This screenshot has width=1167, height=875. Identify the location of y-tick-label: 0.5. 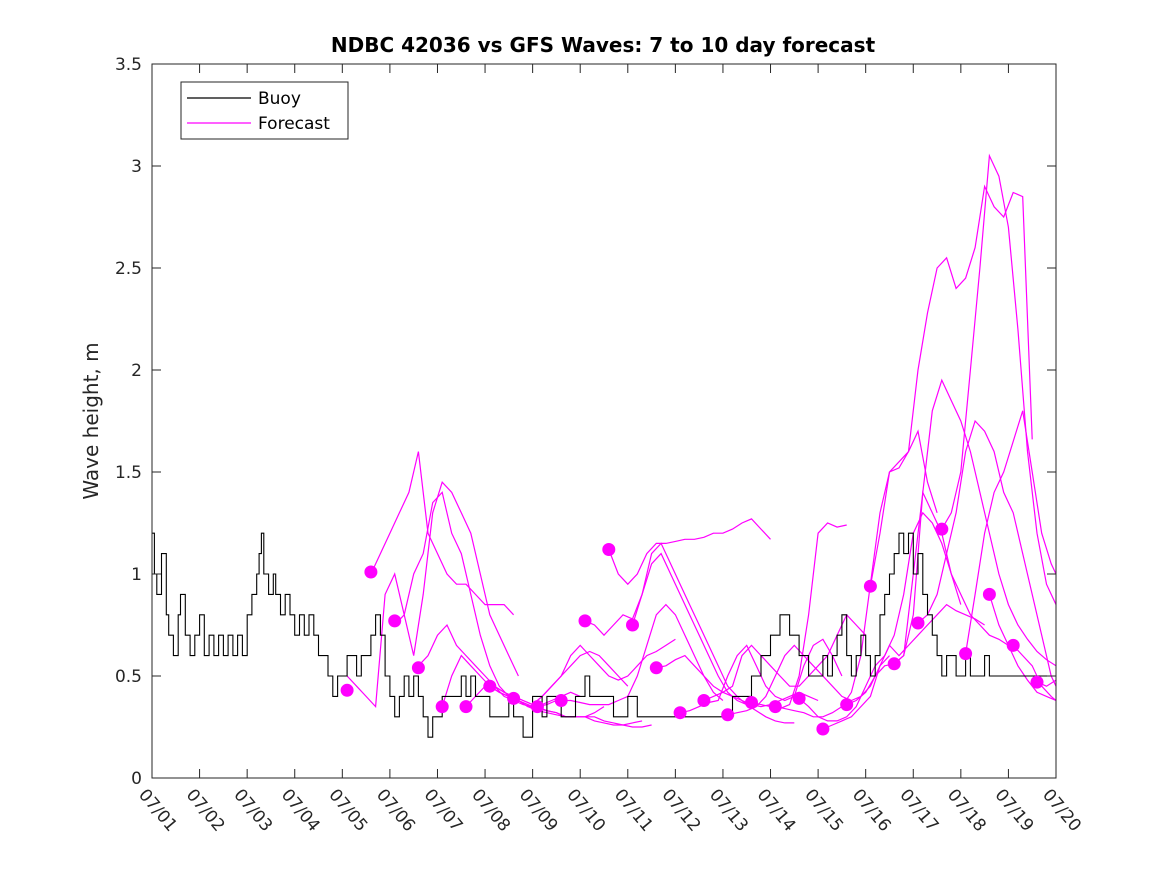
(128, 677).